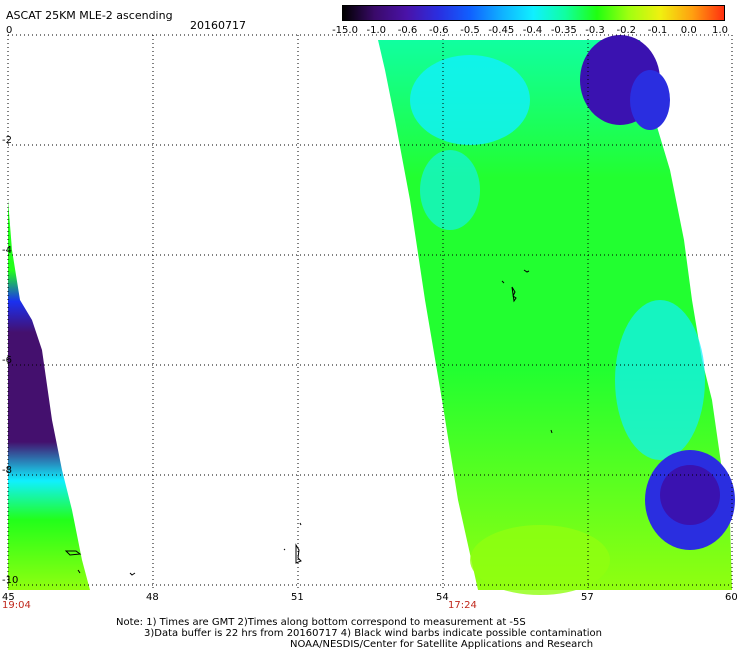  What do you see at coordinates (7, 360) in the screenshot?
I see `y-tick-label: -6` at bounding box center [7, 360].